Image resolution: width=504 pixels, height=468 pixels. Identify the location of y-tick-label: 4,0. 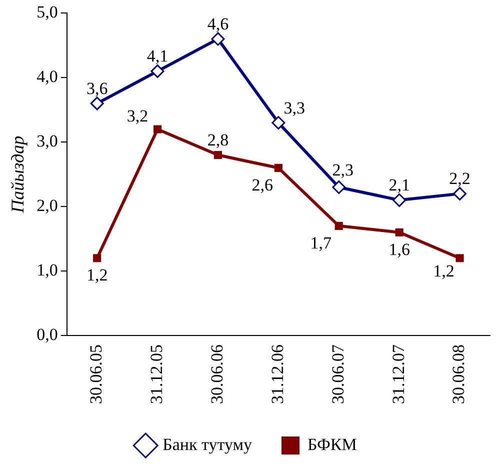
(47, 76).